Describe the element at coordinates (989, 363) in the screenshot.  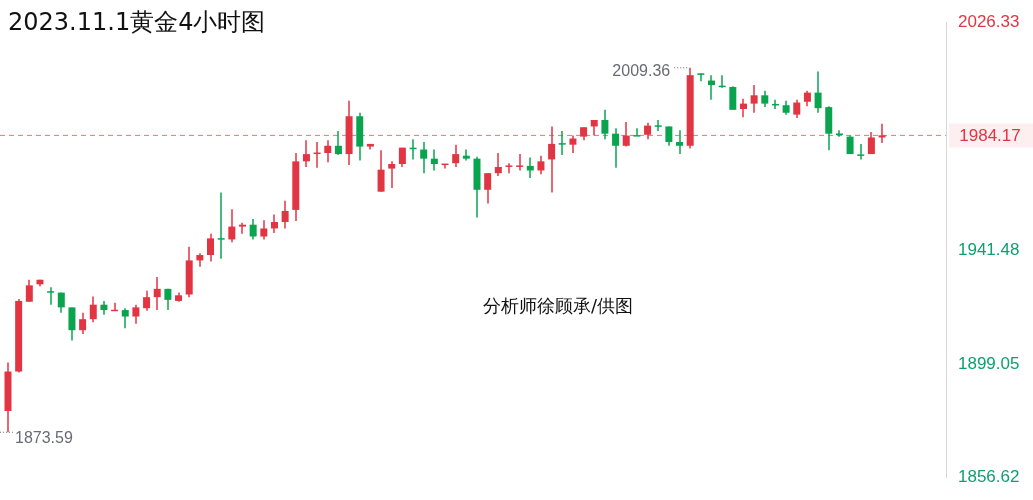
I see `y-tick-label: 1899.05` at that location.